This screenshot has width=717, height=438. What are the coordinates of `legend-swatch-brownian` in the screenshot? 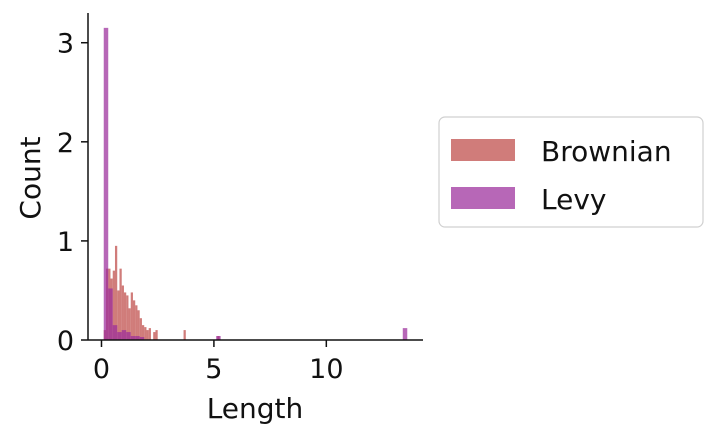 It's located at (483, 150).